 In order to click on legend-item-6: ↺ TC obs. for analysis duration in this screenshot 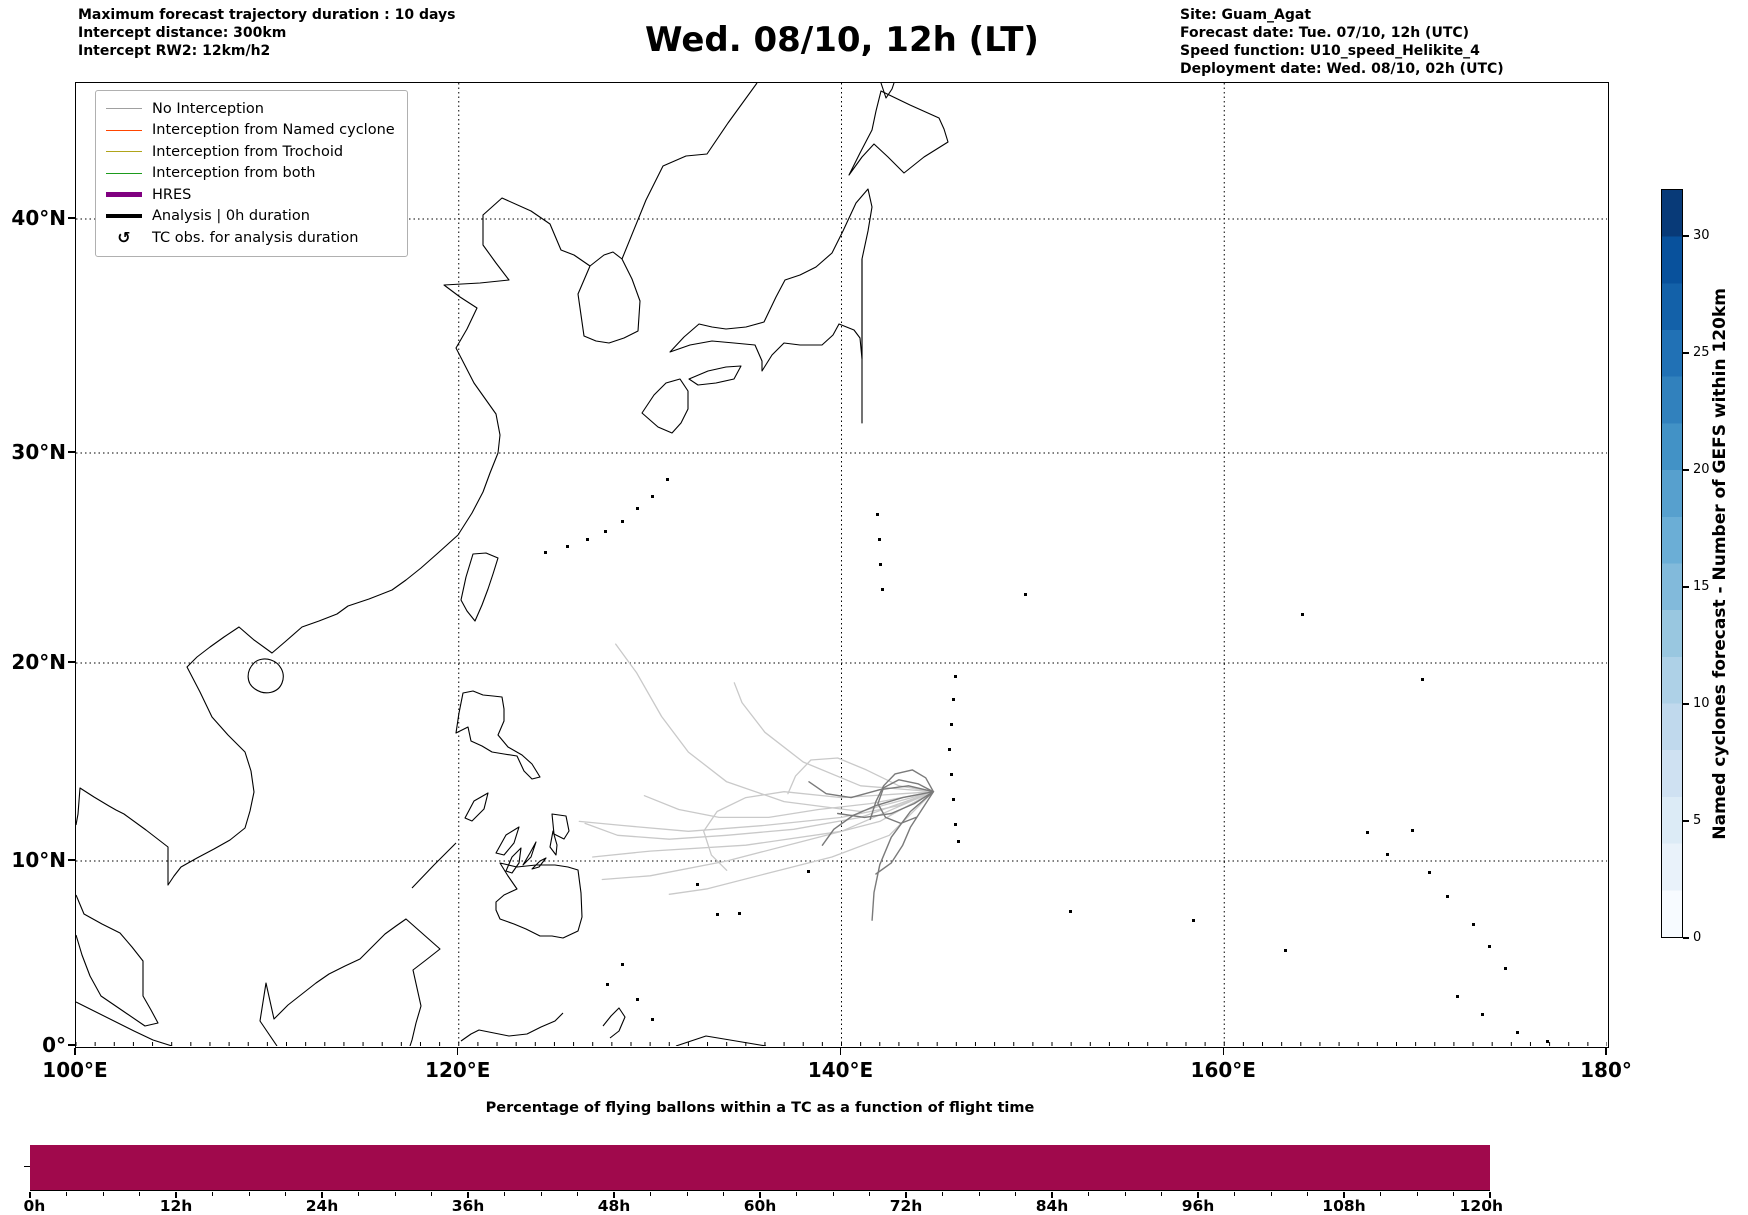, I will do `click(250, 238)`.